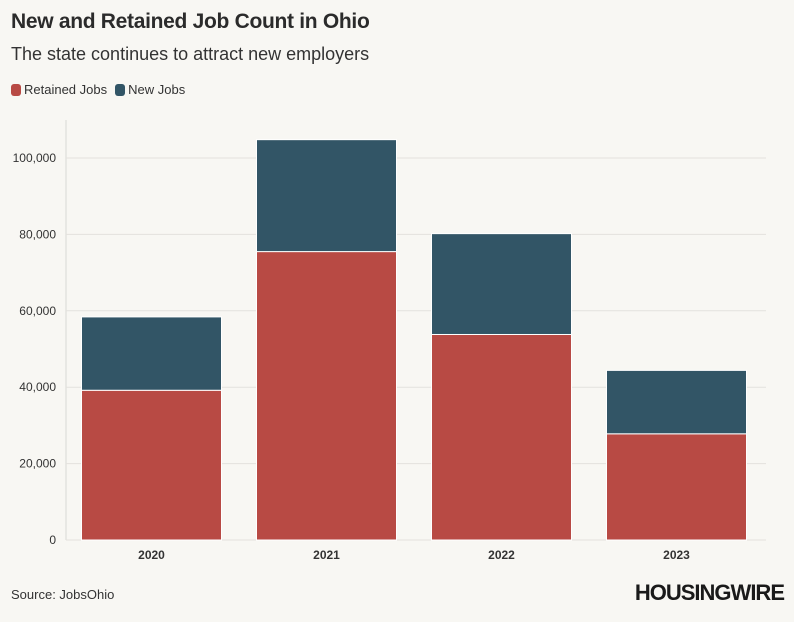 This screenshot has height=622, width=794. What do you see at coordinates (326, 396) in the screenshot?
I see `bar-retained-2021` at bounding box center [326, 396].